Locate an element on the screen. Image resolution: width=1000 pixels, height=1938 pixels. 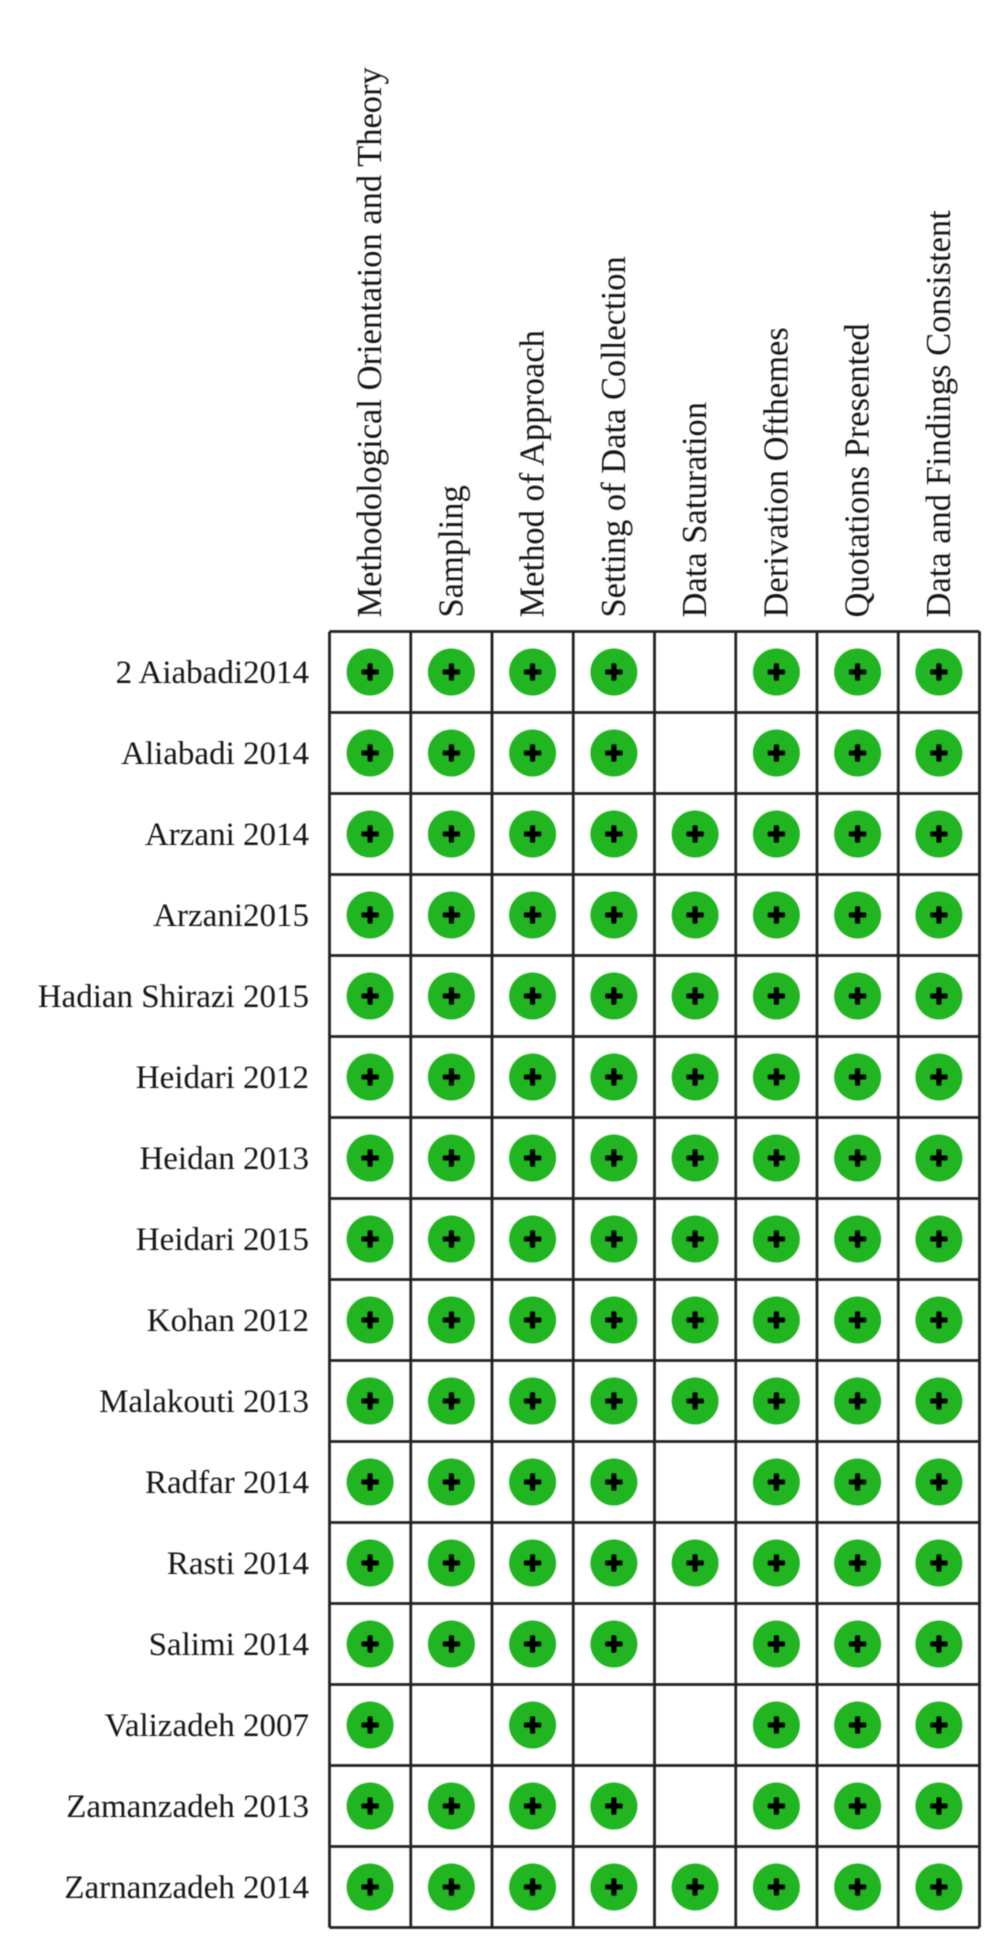
svg-text: Heidan 2013 is located at coordinates (224, 1159).